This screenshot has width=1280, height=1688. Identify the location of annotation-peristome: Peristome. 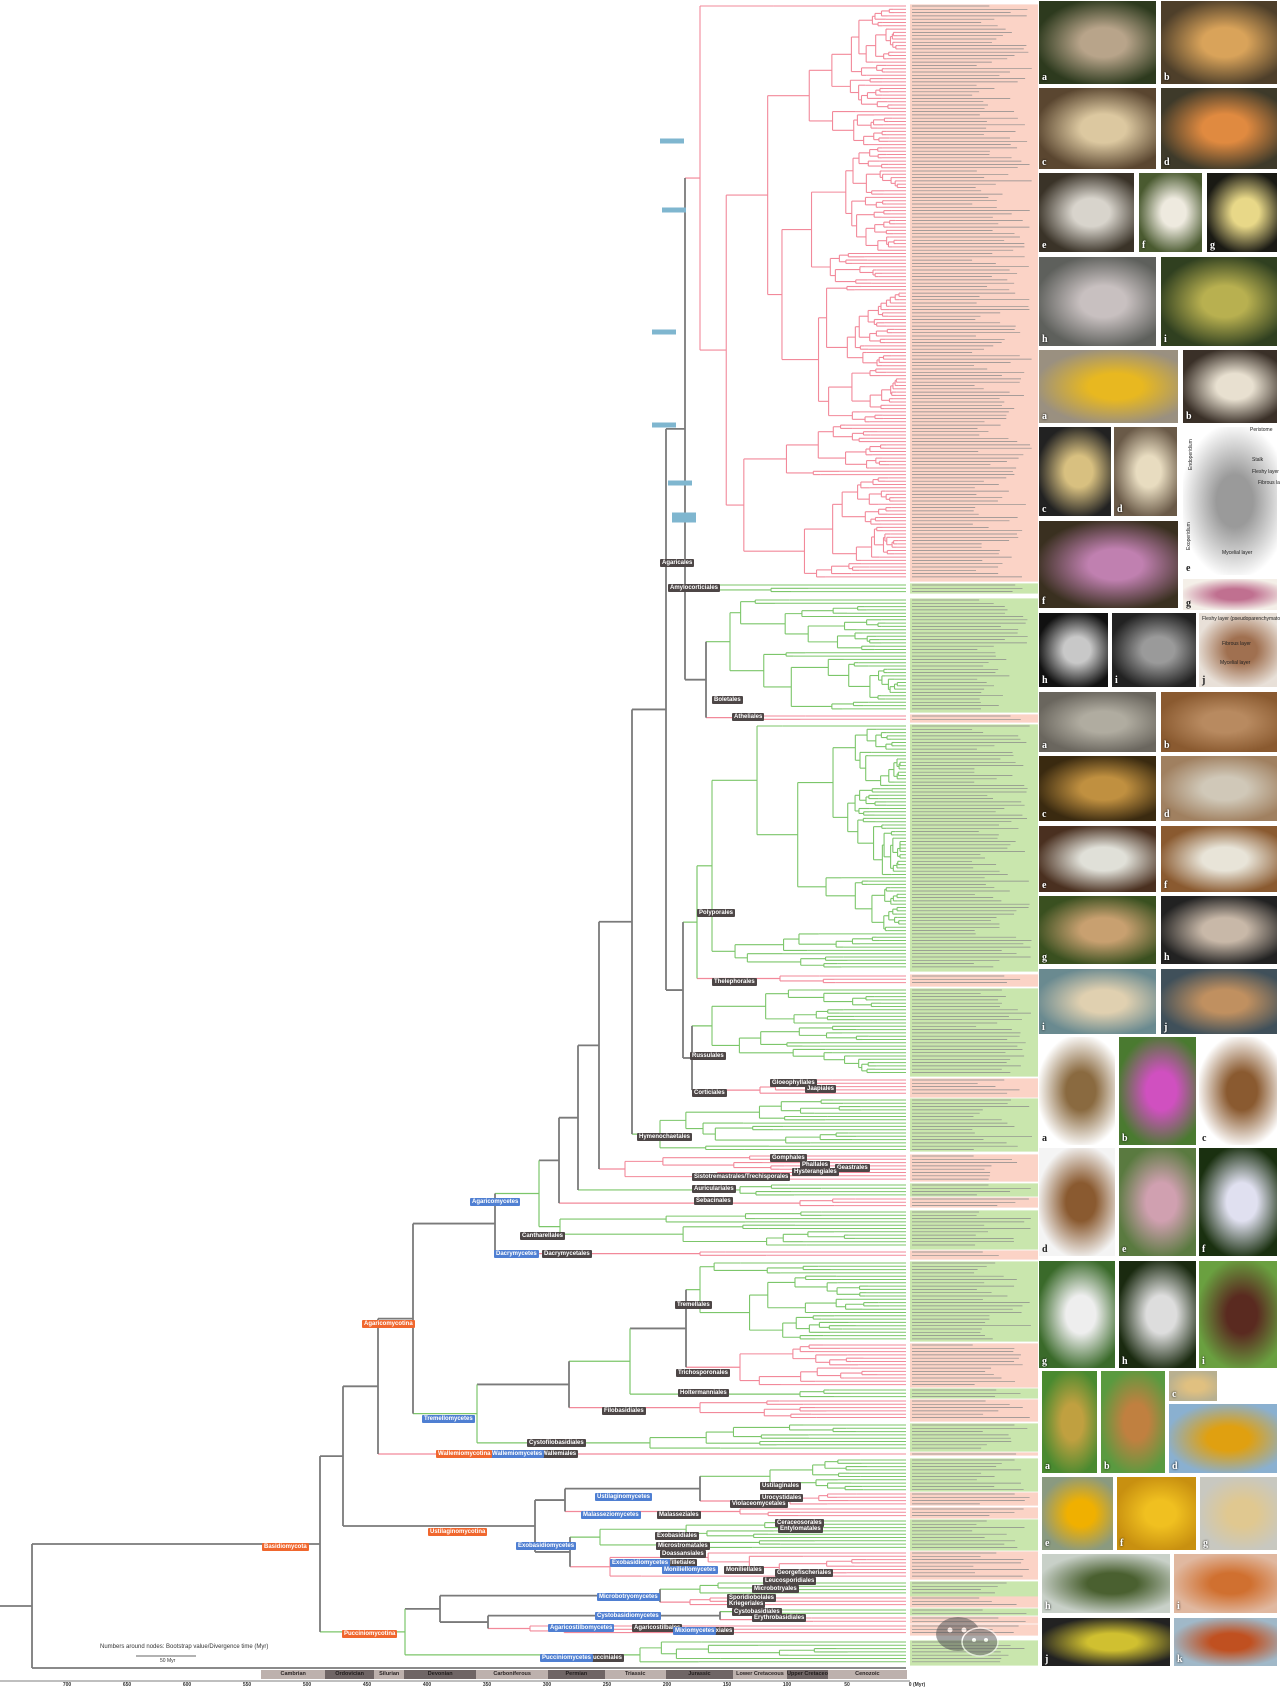
(1261, 430).